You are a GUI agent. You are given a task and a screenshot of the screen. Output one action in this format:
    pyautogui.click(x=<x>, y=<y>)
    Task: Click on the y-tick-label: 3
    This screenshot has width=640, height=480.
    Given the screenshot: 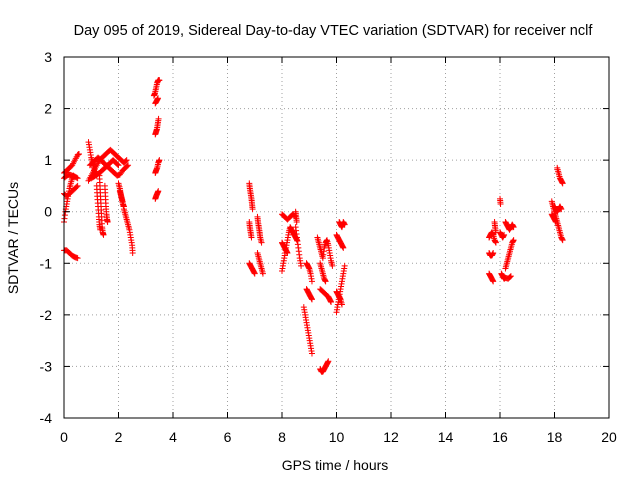 What is the action you would take?
    pyautogui.click(x=48, y=57)
    